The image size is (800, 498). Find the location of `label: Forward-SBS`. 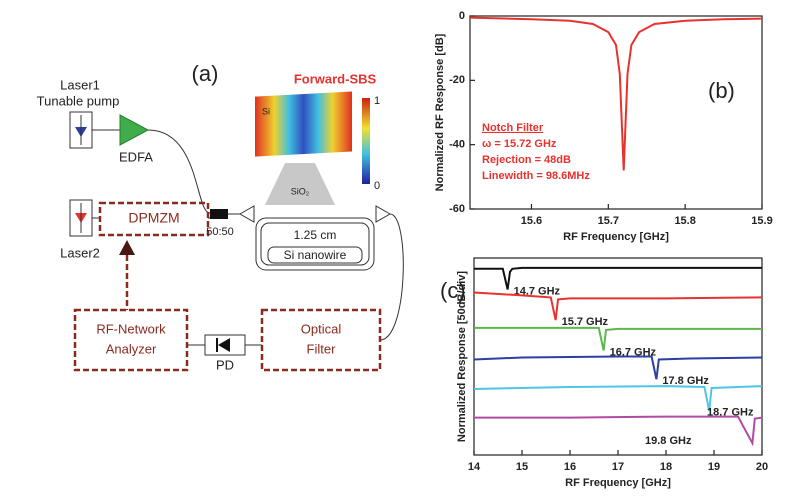

label: Forward-SBS is located at coordinates (335, 78).